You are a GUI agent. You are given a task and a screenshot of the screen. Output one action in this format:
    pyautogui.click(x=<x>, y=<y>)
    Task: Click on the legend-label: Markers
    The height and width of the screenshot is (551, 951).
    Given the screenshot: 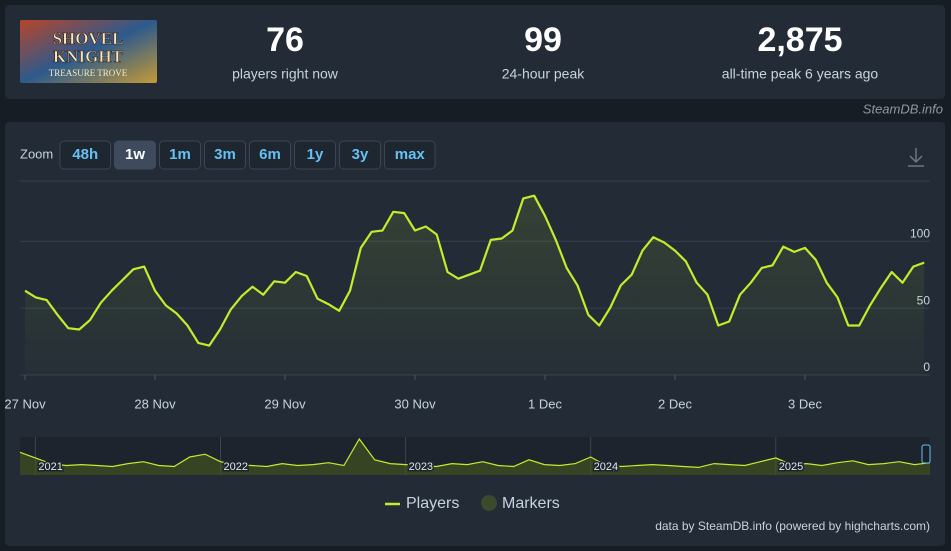 What is the action you would take?
    pyautogui.click(x=531, y=503)
    